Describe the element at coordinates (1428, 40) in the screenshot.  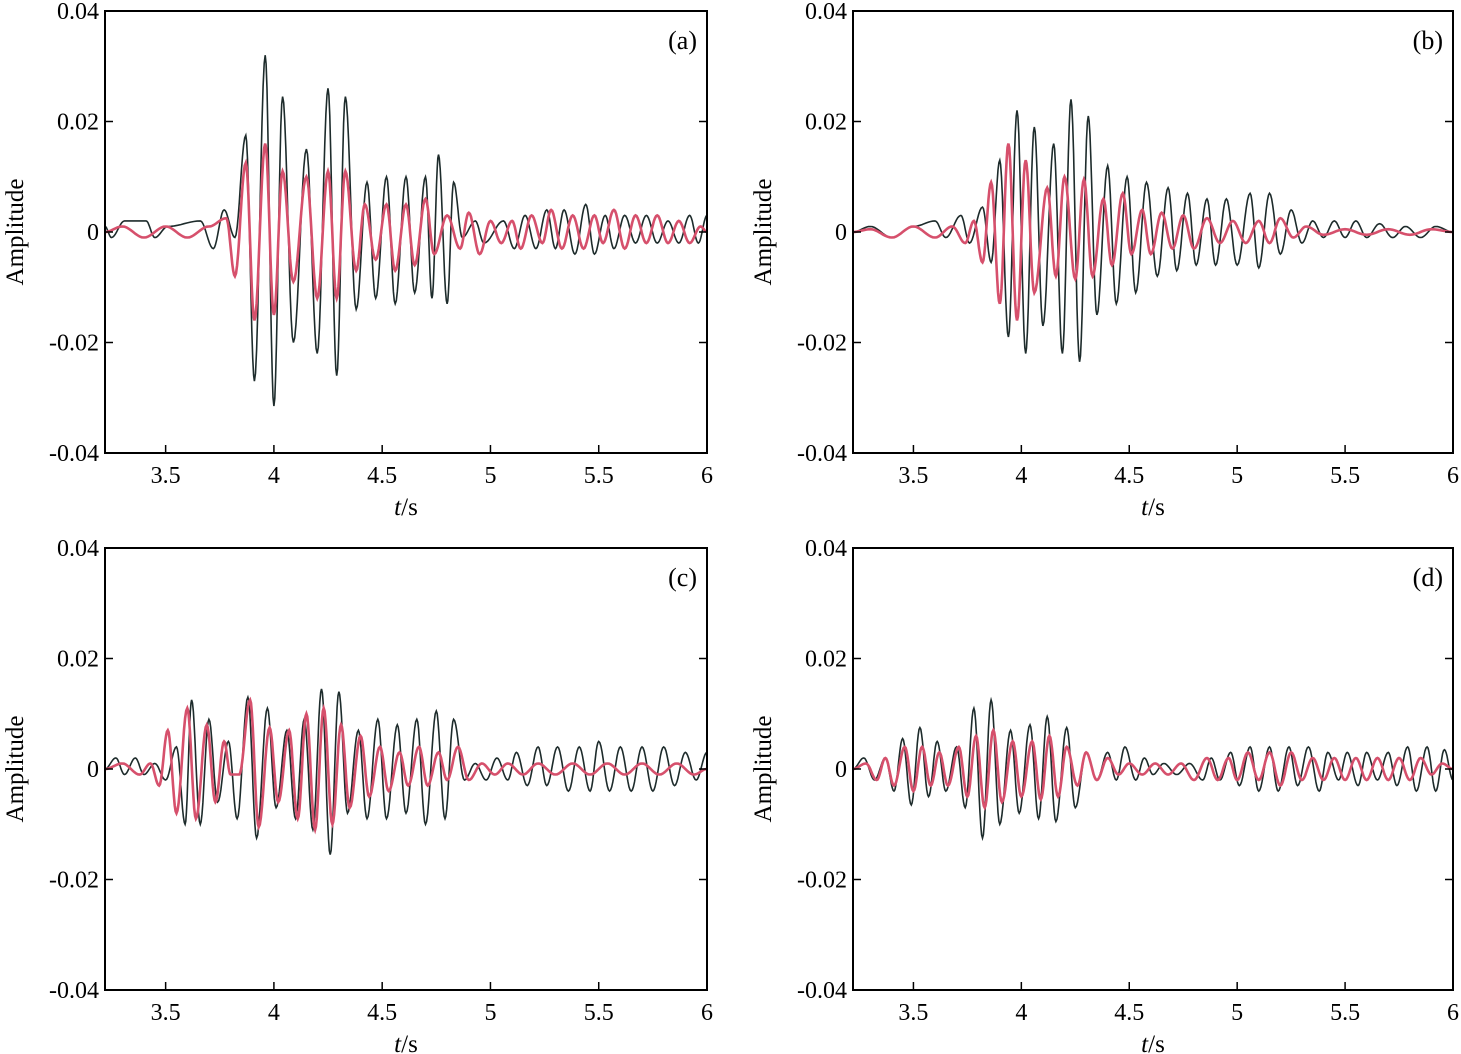
I see `panel-label: (b)` at that location.